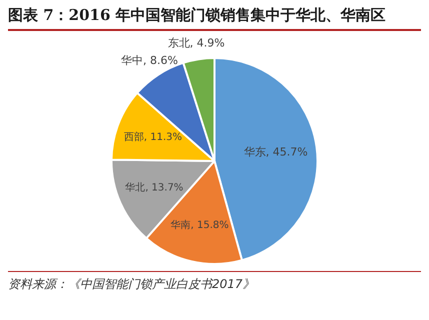 The height and width of the screenshot is (320, 429). What do you see at coordinates (196, 43) in the screenshot?
I see `slice-label: 东北, 4.9%` at bounding box center [196, 43].